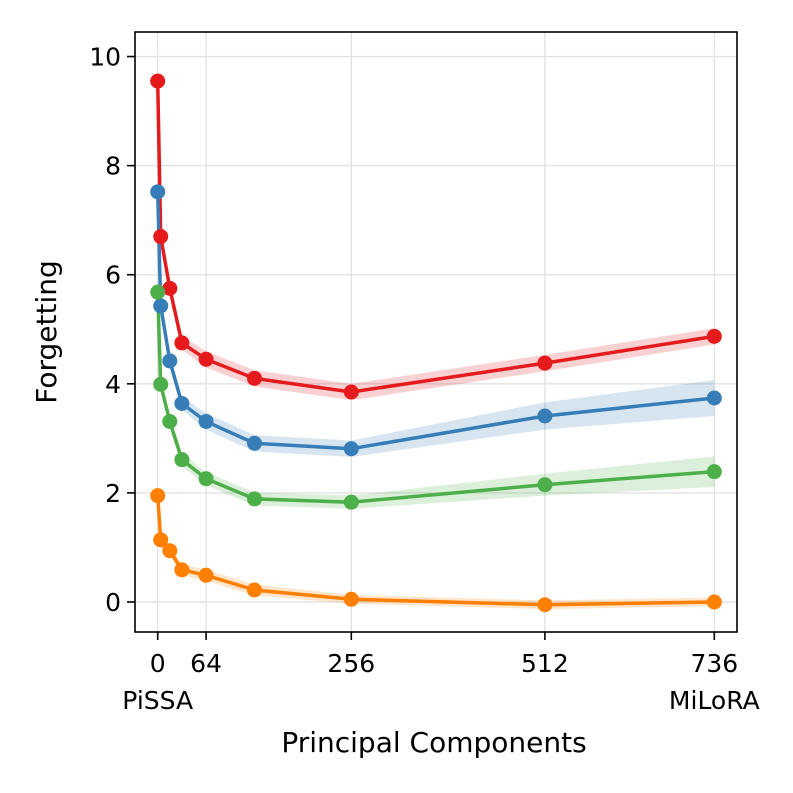  I want to click on band-orange, so click(436, 550).